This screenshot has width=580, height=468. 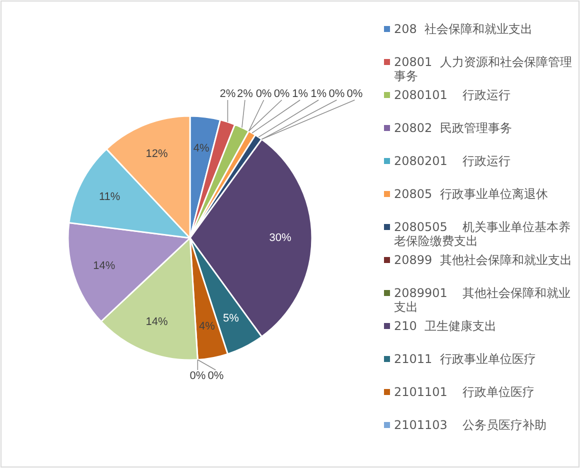 What do you see at coordinates (483, 69) in the screenshot?
I see `legend-label: 20801 人力资源和社会保障管理事务` at bounding box center [483, 69].